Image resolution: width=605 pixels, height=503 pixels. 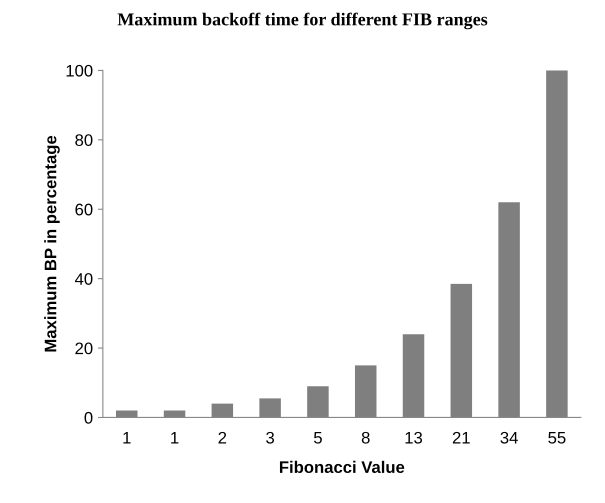 What do you see at coordinates (79, 70) in the screenshot?
I see `y-tick-label: 100` at bounding box center [79, 70].